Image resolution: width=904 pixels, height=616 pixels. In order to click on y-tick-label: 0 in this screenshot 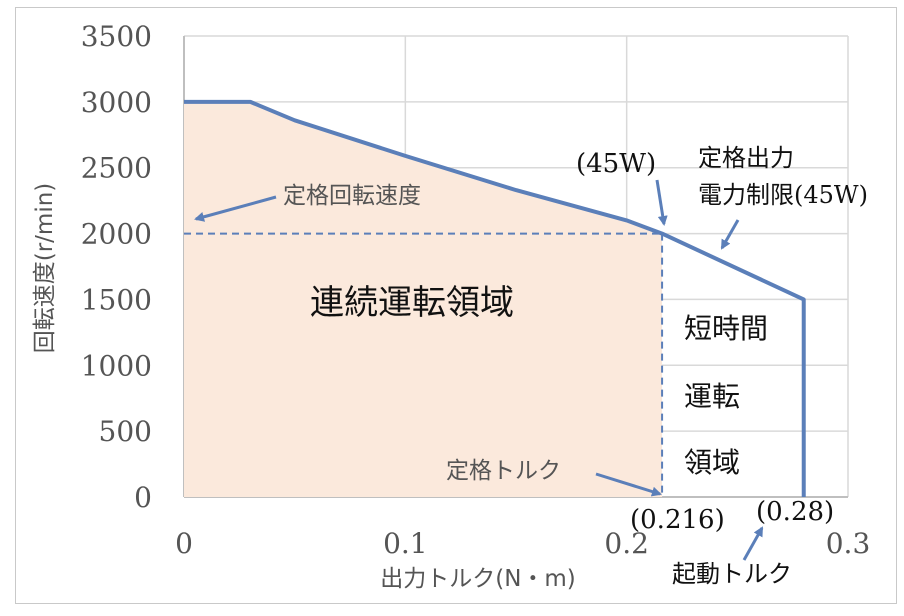, I will do `click(143, 497)`.